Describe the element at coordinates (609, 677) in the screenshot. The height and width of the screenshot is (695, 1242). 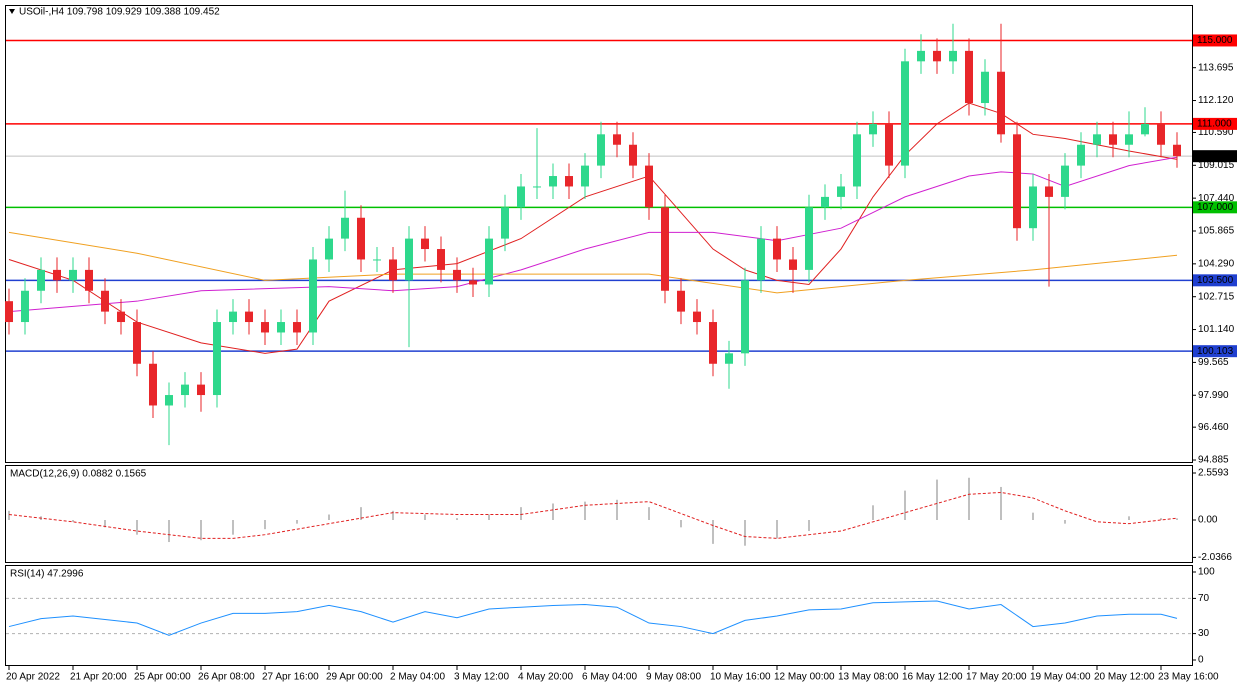
I see `x-tick-label: 6 May 04:00` at that location.